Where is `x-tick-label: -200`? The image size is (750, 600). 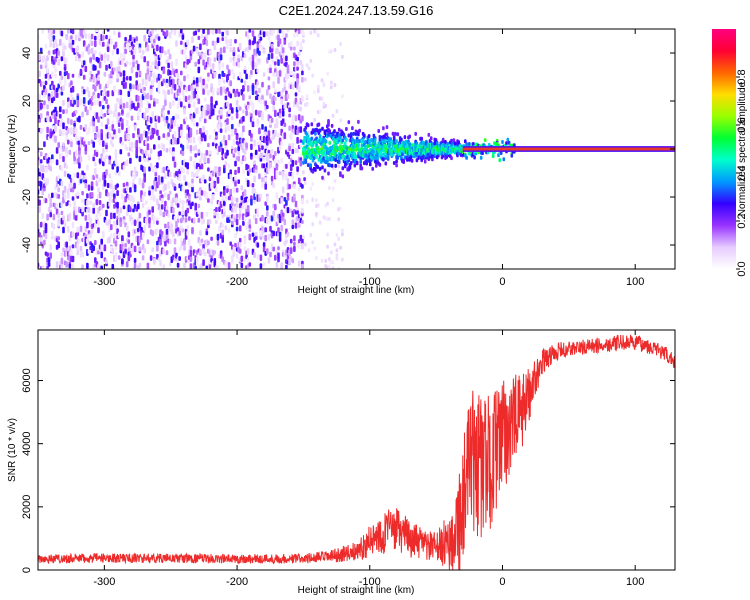 x-tick-label: -200 is located at coordinates (237, 282).